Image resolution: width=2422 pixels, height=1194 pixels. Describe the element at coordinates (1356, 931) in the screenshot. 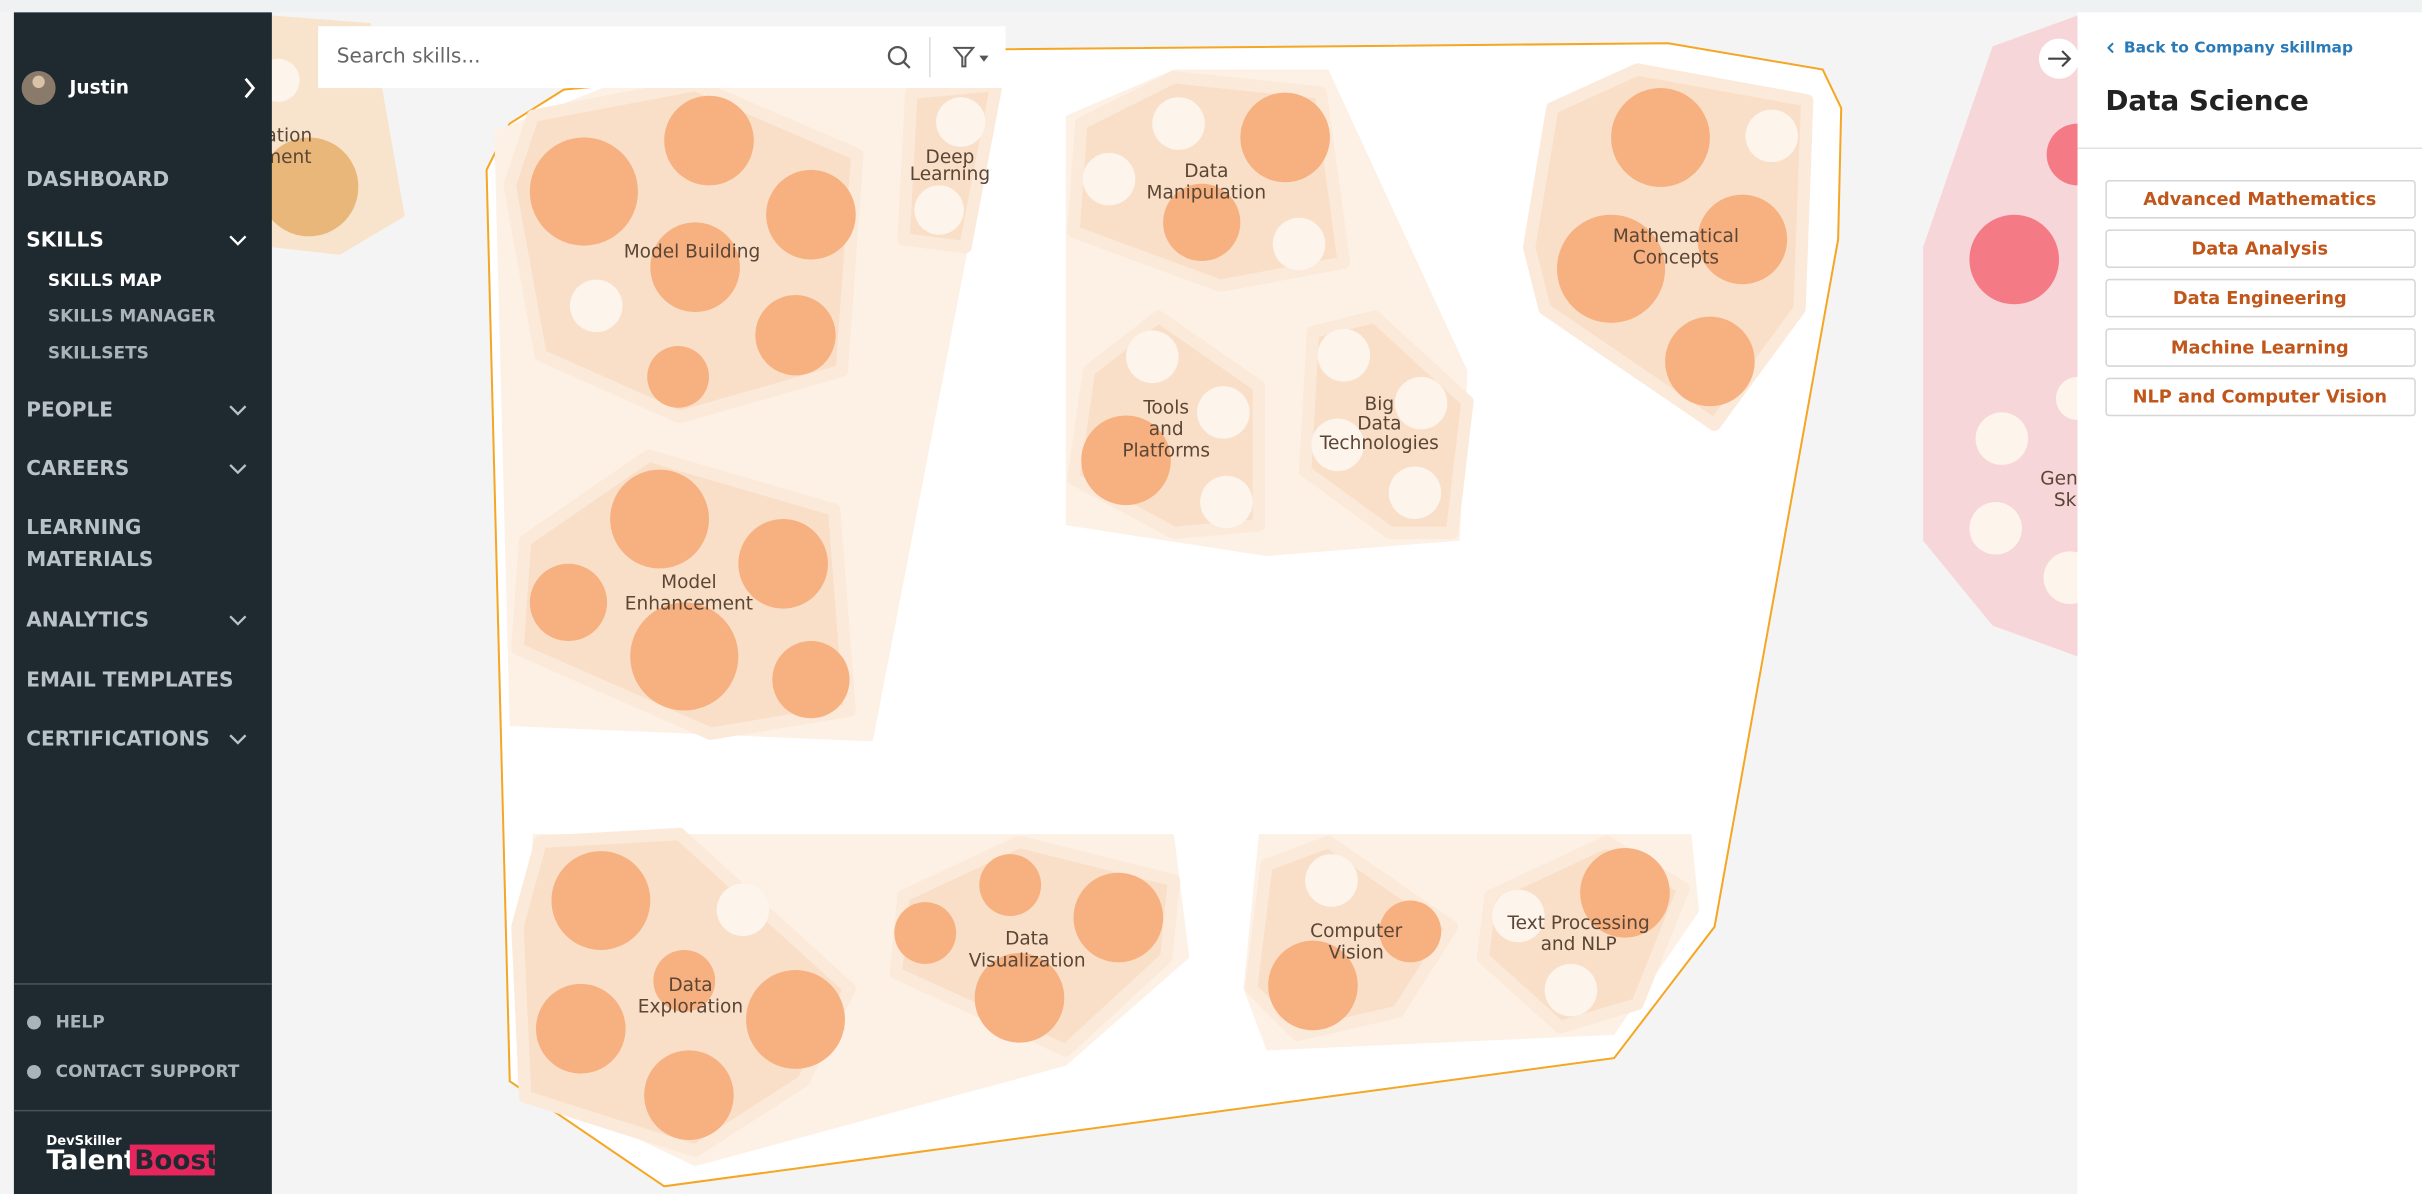

I see `cluster-label: Computer` at that location.